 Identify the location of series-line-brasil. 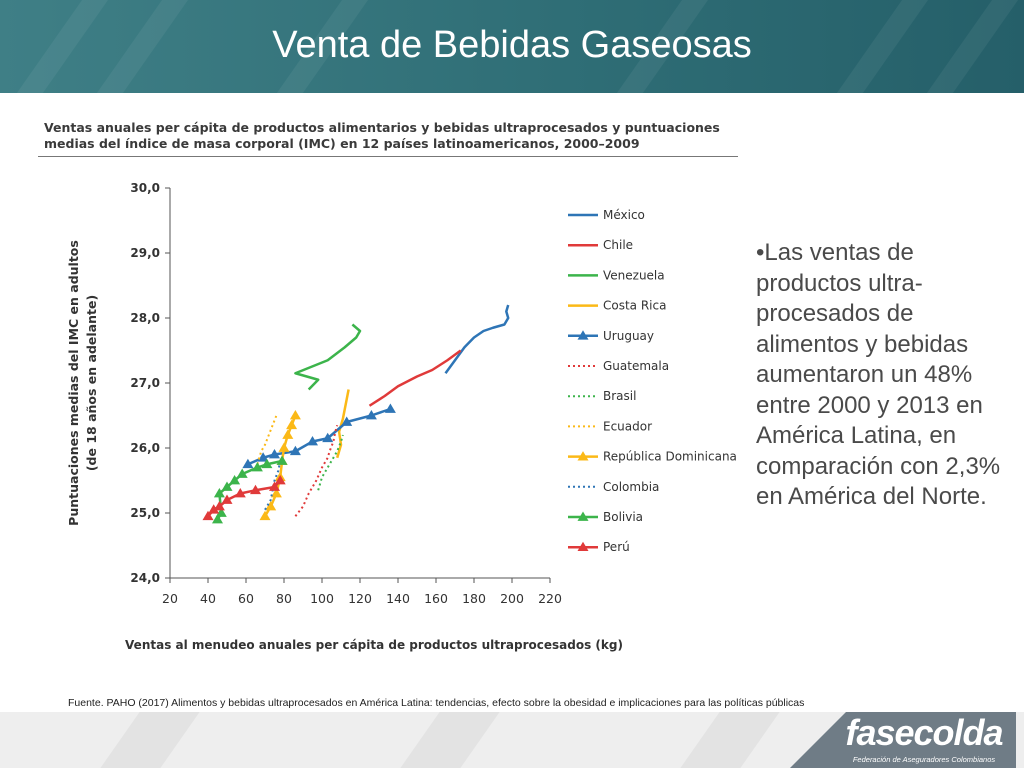
(330, 462).